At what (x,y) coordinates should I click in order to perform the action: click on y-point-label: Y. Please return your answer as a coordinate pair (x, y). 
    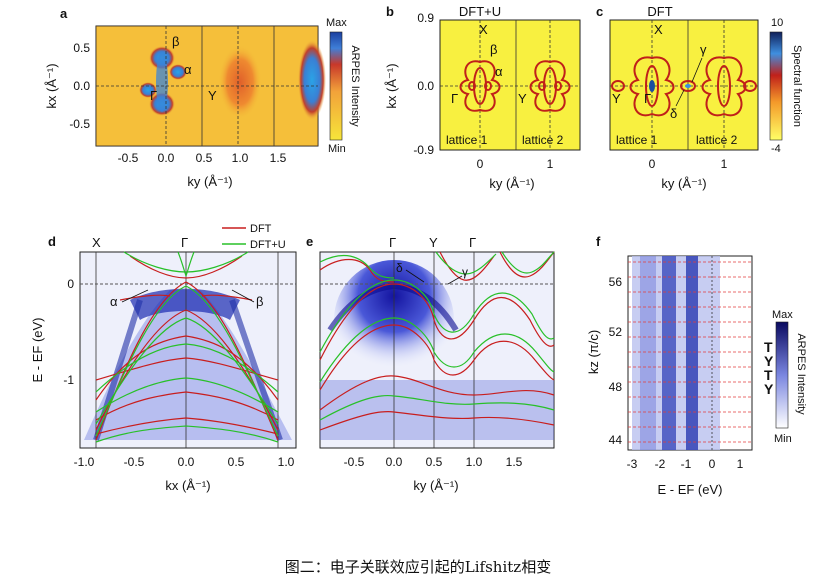
    Looking at the image, I should click on (522, 98).